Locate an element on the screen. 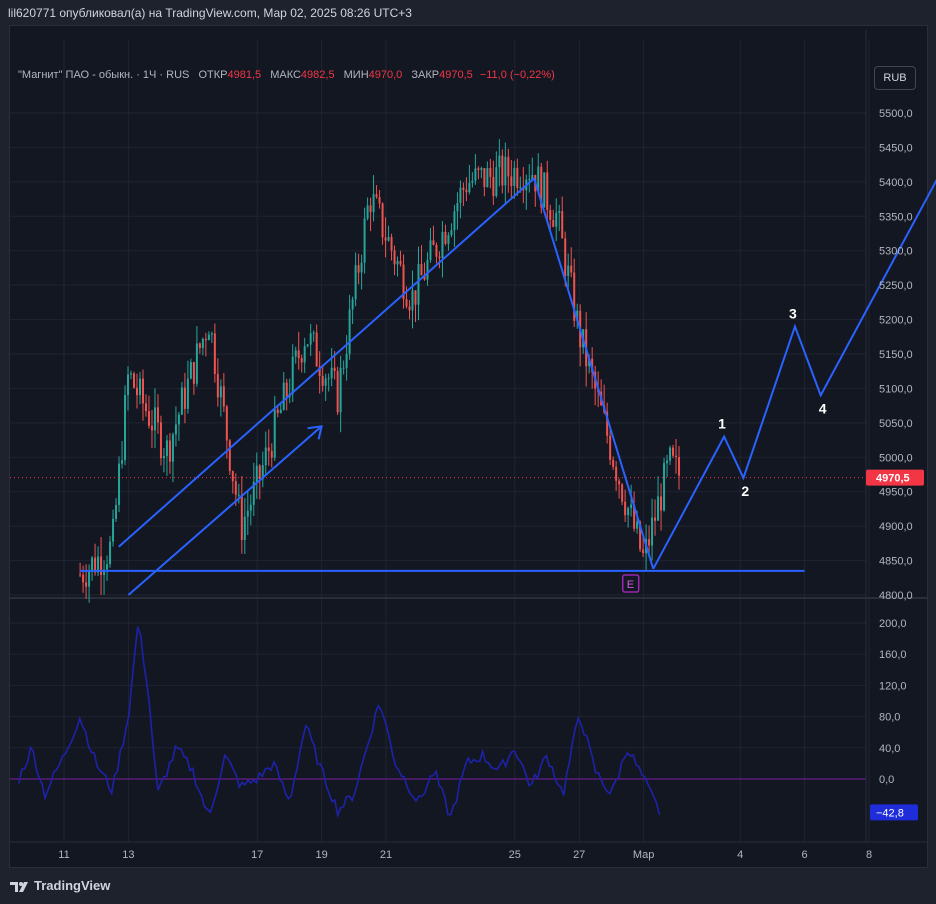 The height and width of the screenshot is (904, 936). time-tick-label: 4 is located at coordinates (740, 855).